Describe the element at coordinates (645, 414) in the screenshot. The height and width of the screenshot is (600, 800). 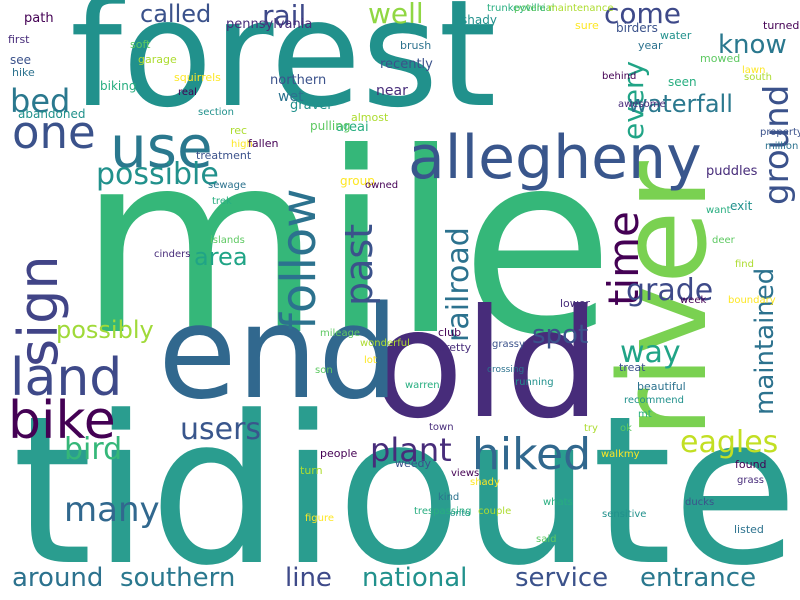
I see `small-word: mt` at that location.